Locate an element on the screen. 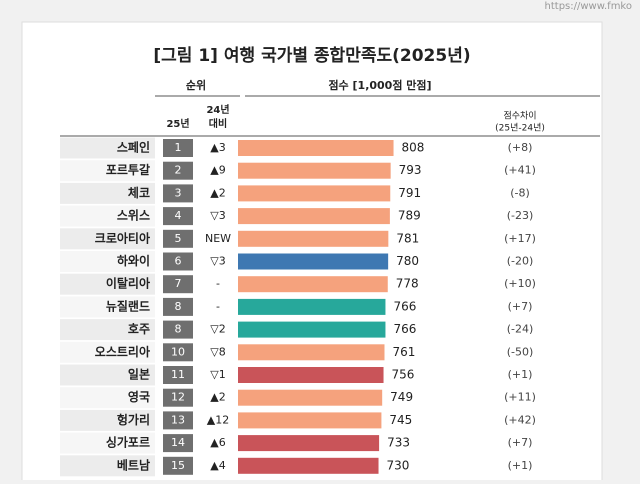 This screenshot has height=484, width=640. value-label: 733 is located at coordinates (398, 443).